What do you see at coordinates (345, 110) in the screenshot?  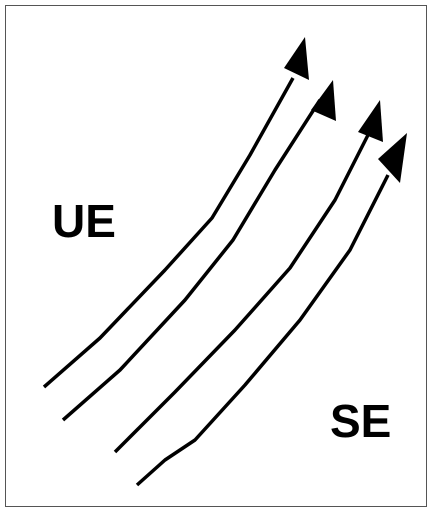 I see `arrowheads` at bounding box center [345, 110].